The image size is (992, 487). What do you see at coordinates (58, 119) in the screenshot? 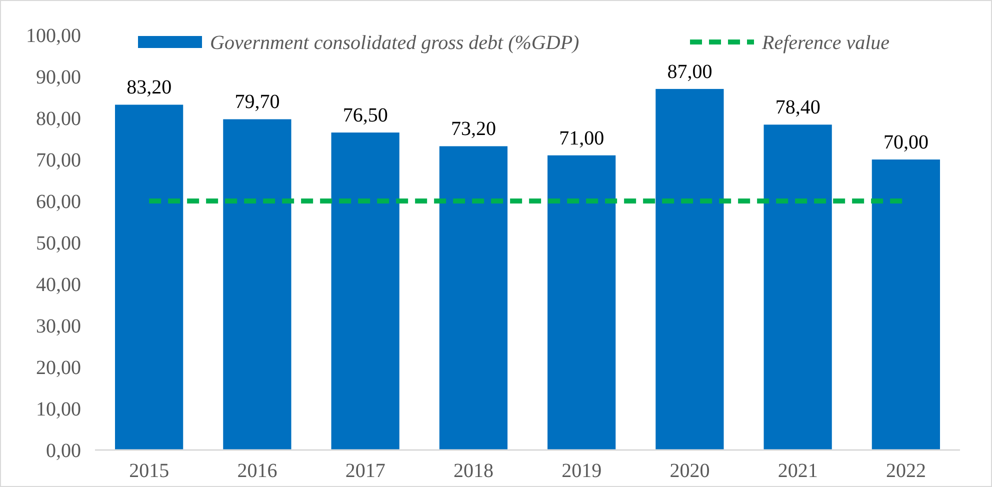
I see `y-tick-label: 80,00` at bounding box center [58, 119].